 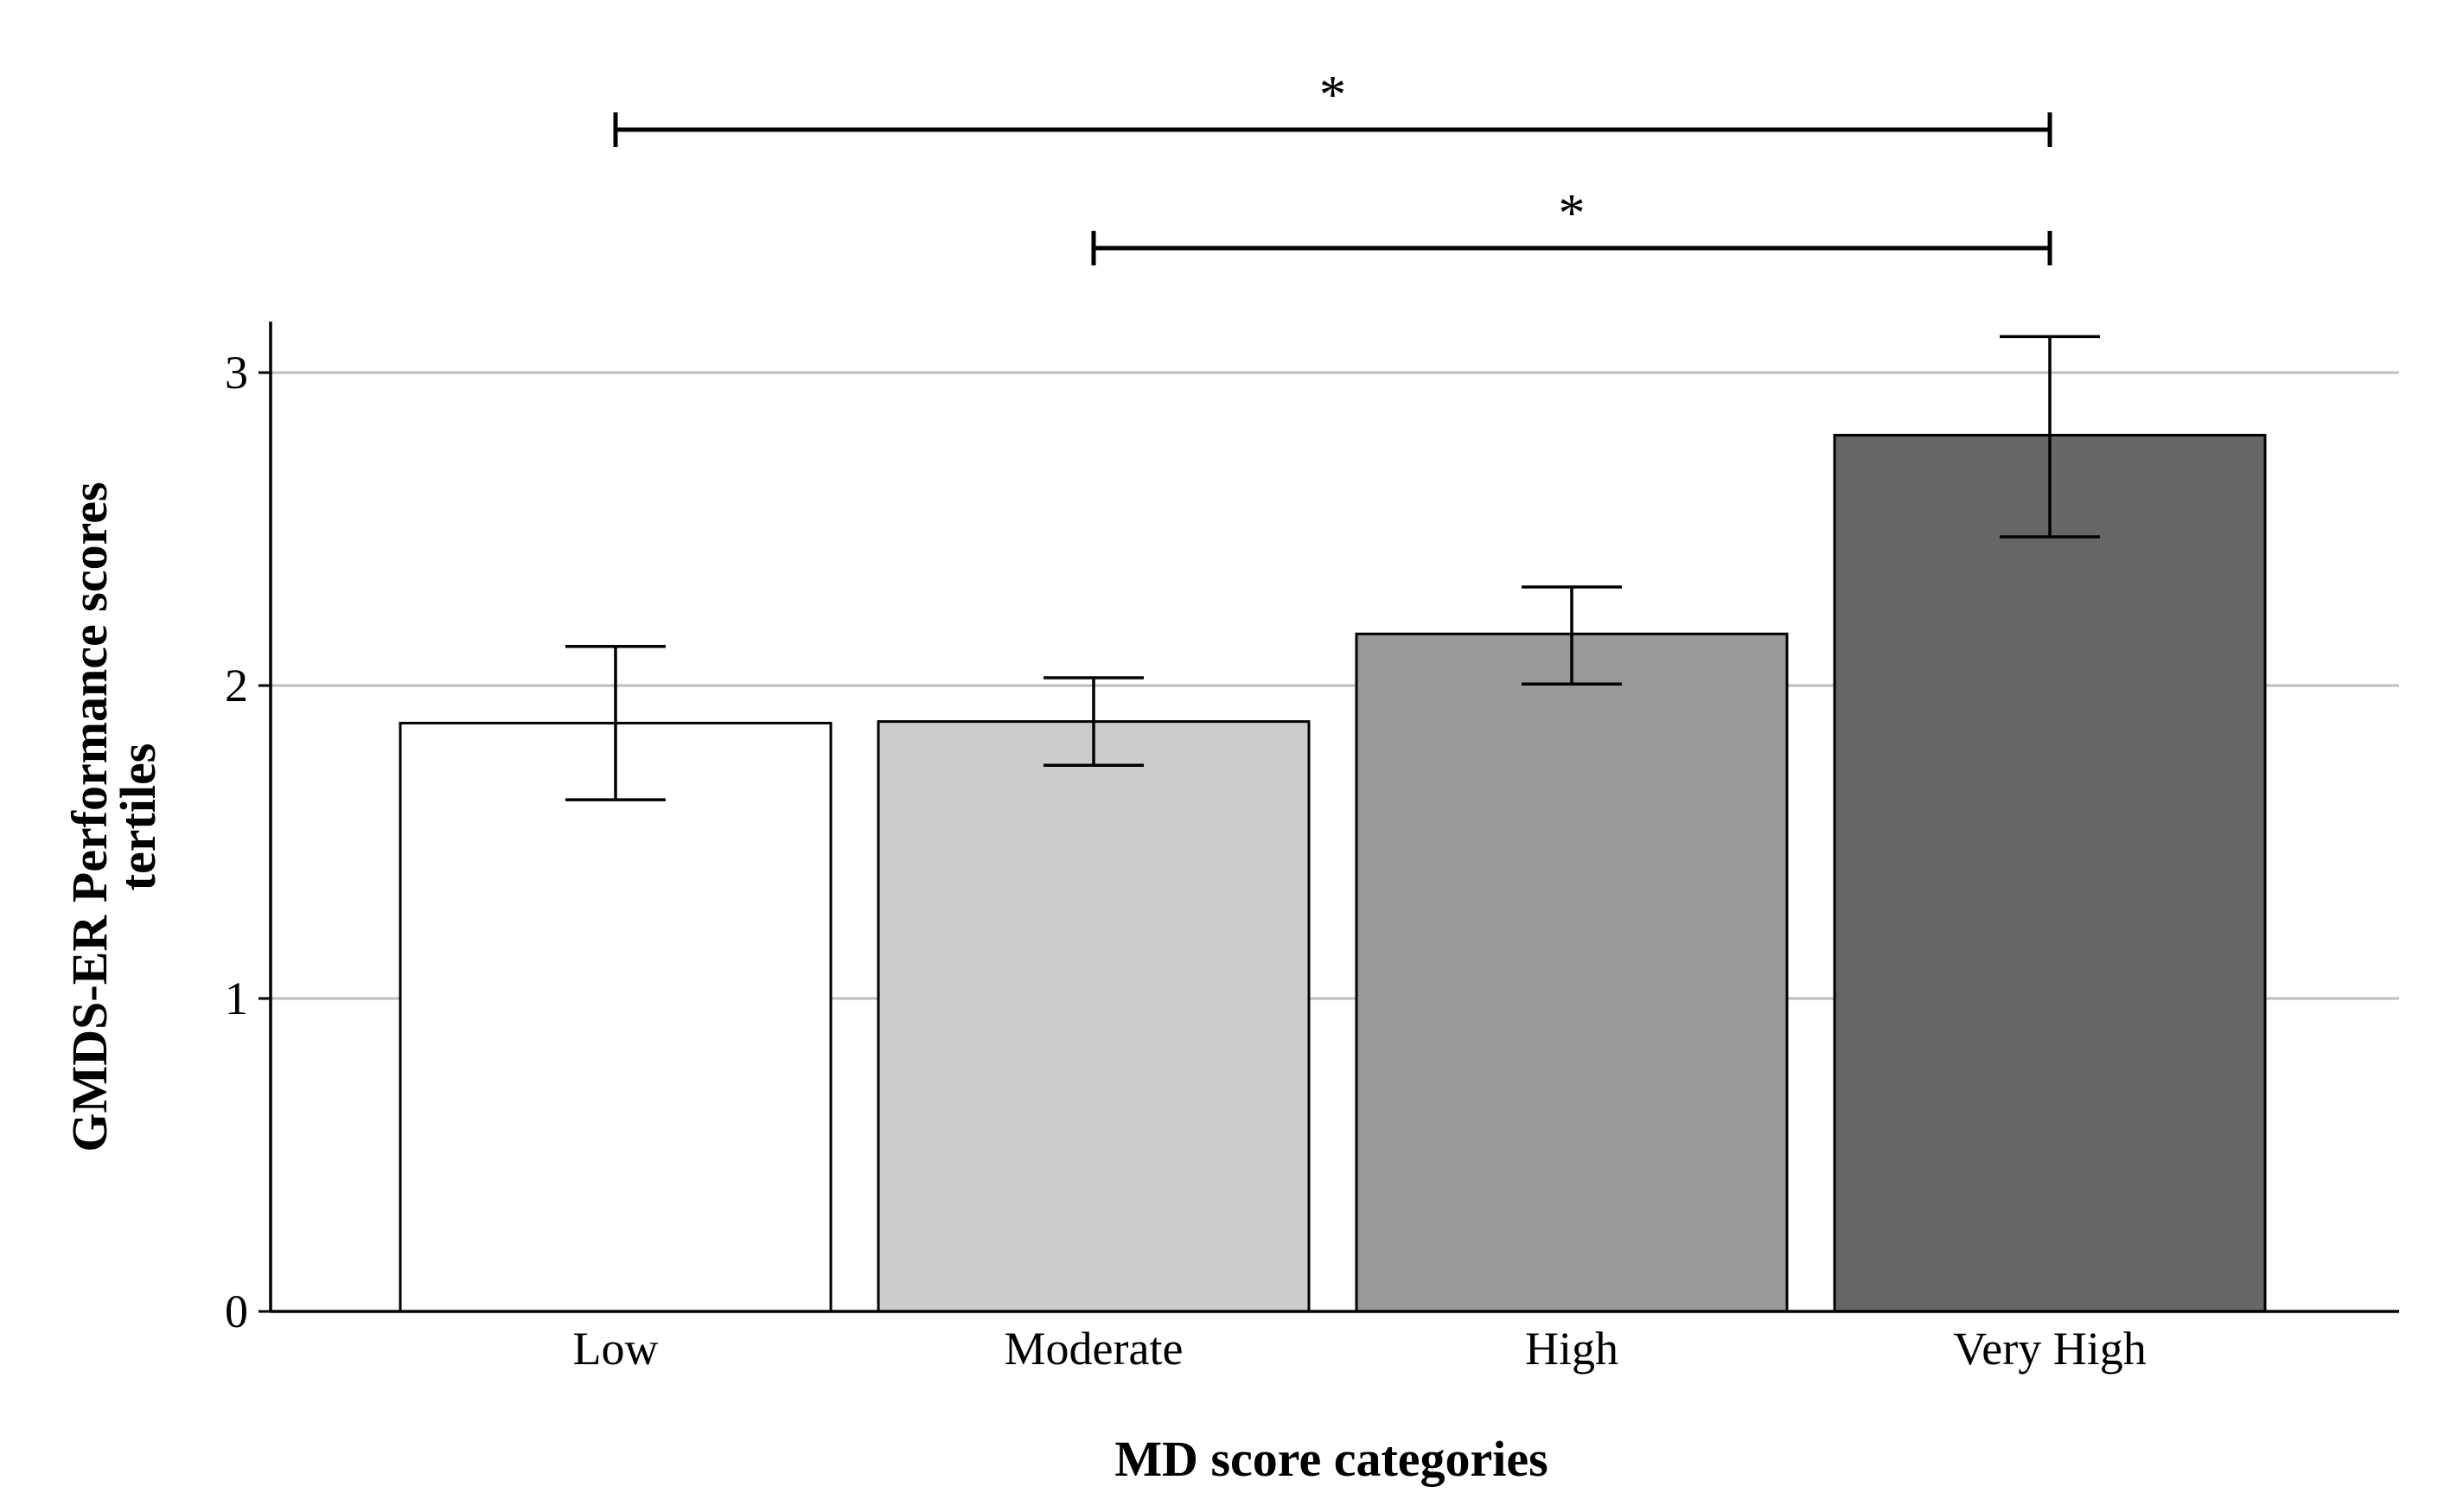 What do you see at coordinates (138, 817) in the screenshot?
I see `y-axis-title-line-2: tertiles` at bounding box center [138, 817].